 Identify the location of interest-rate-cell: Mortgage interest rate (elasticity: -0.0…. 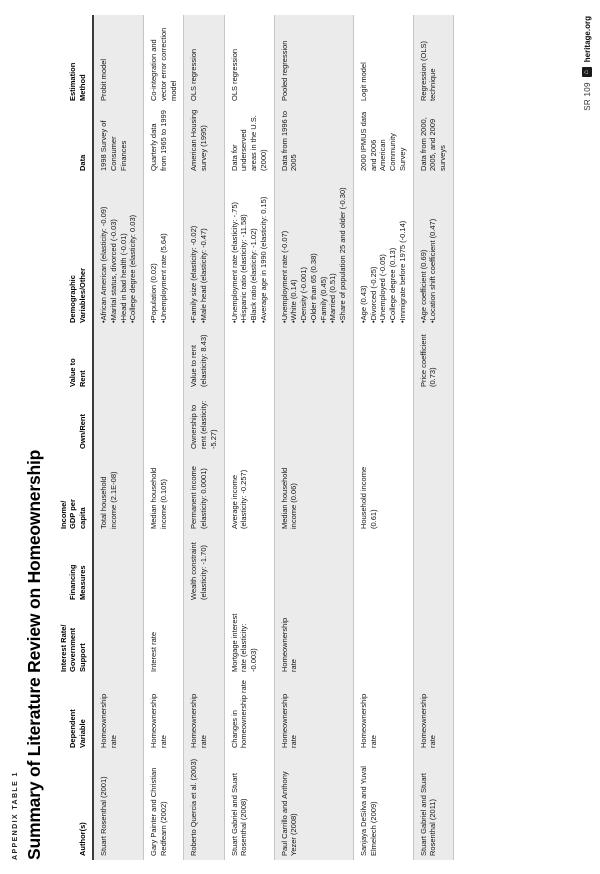
(244, 642).